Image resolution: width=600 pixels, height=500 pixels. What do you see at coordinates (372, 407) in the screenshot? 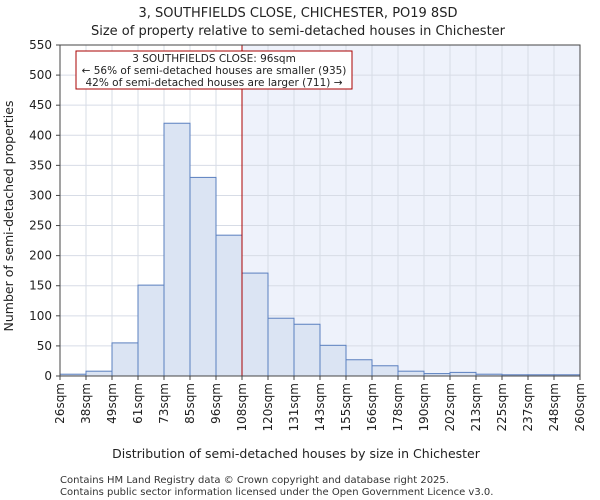
I see `x-tick-label: 166sqm` at bounding box center [372, 407].